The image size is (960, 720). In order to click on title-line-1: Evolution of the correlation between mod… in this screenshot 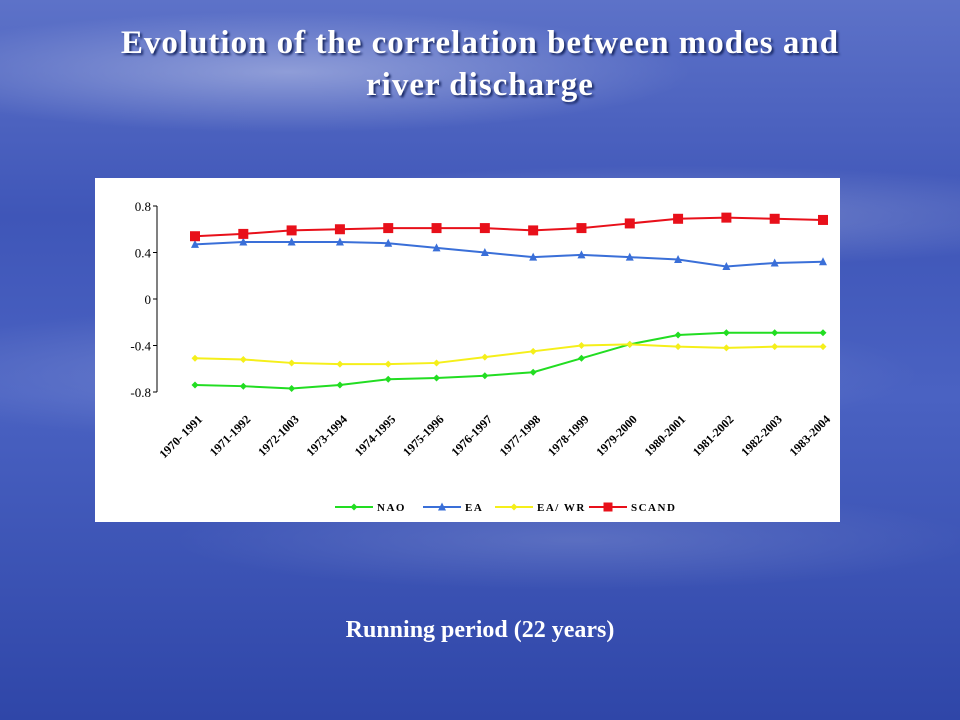, I will do `click(480, 43)`.